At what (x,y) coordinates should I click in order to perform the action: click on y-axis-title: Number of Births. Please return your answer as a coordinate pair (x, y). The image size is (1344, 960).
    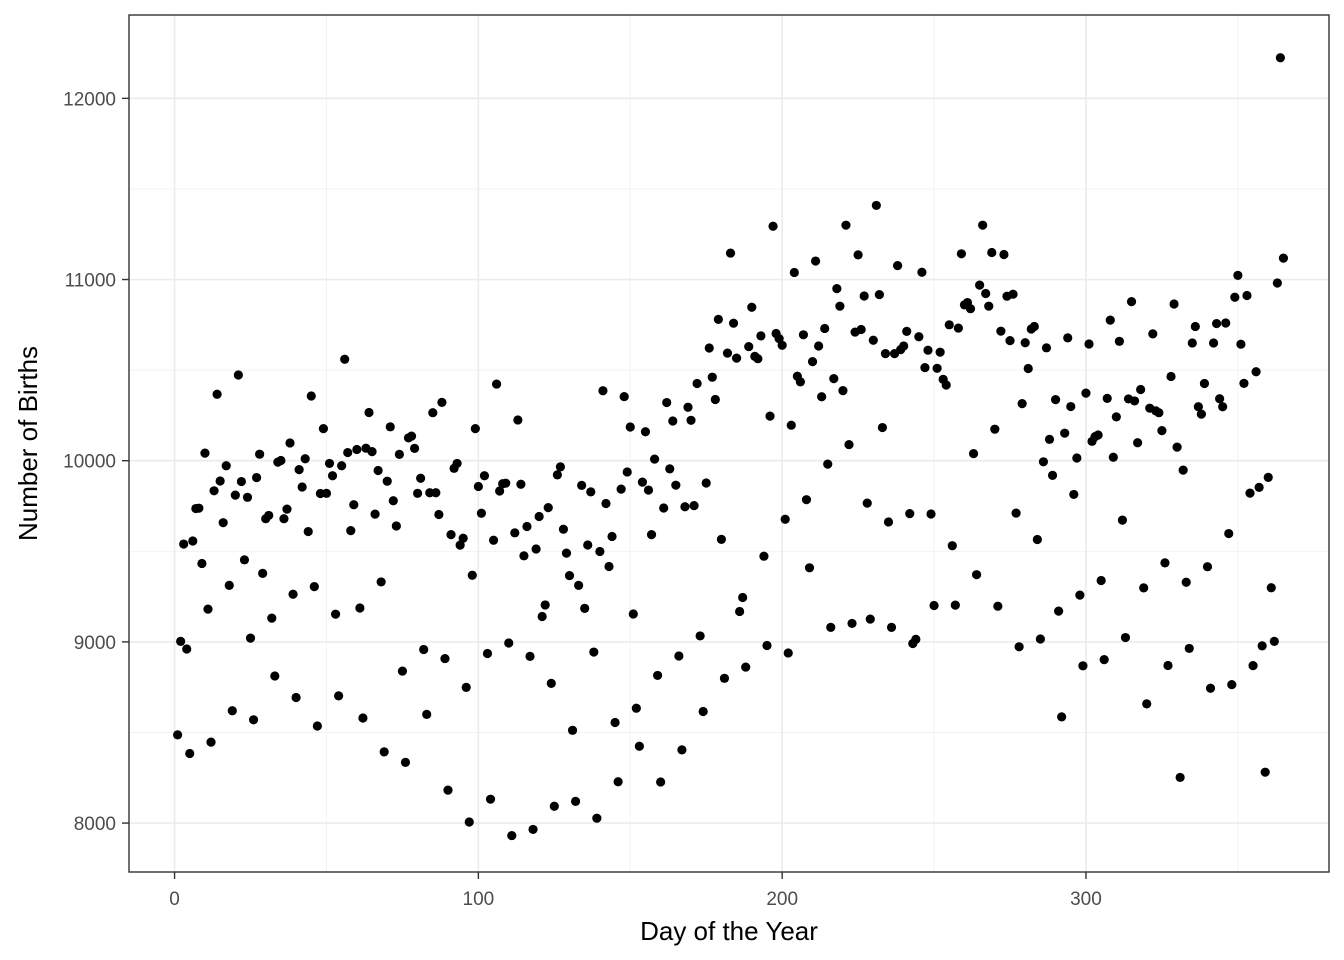
    Looking at the image, I should click on (28, 443).